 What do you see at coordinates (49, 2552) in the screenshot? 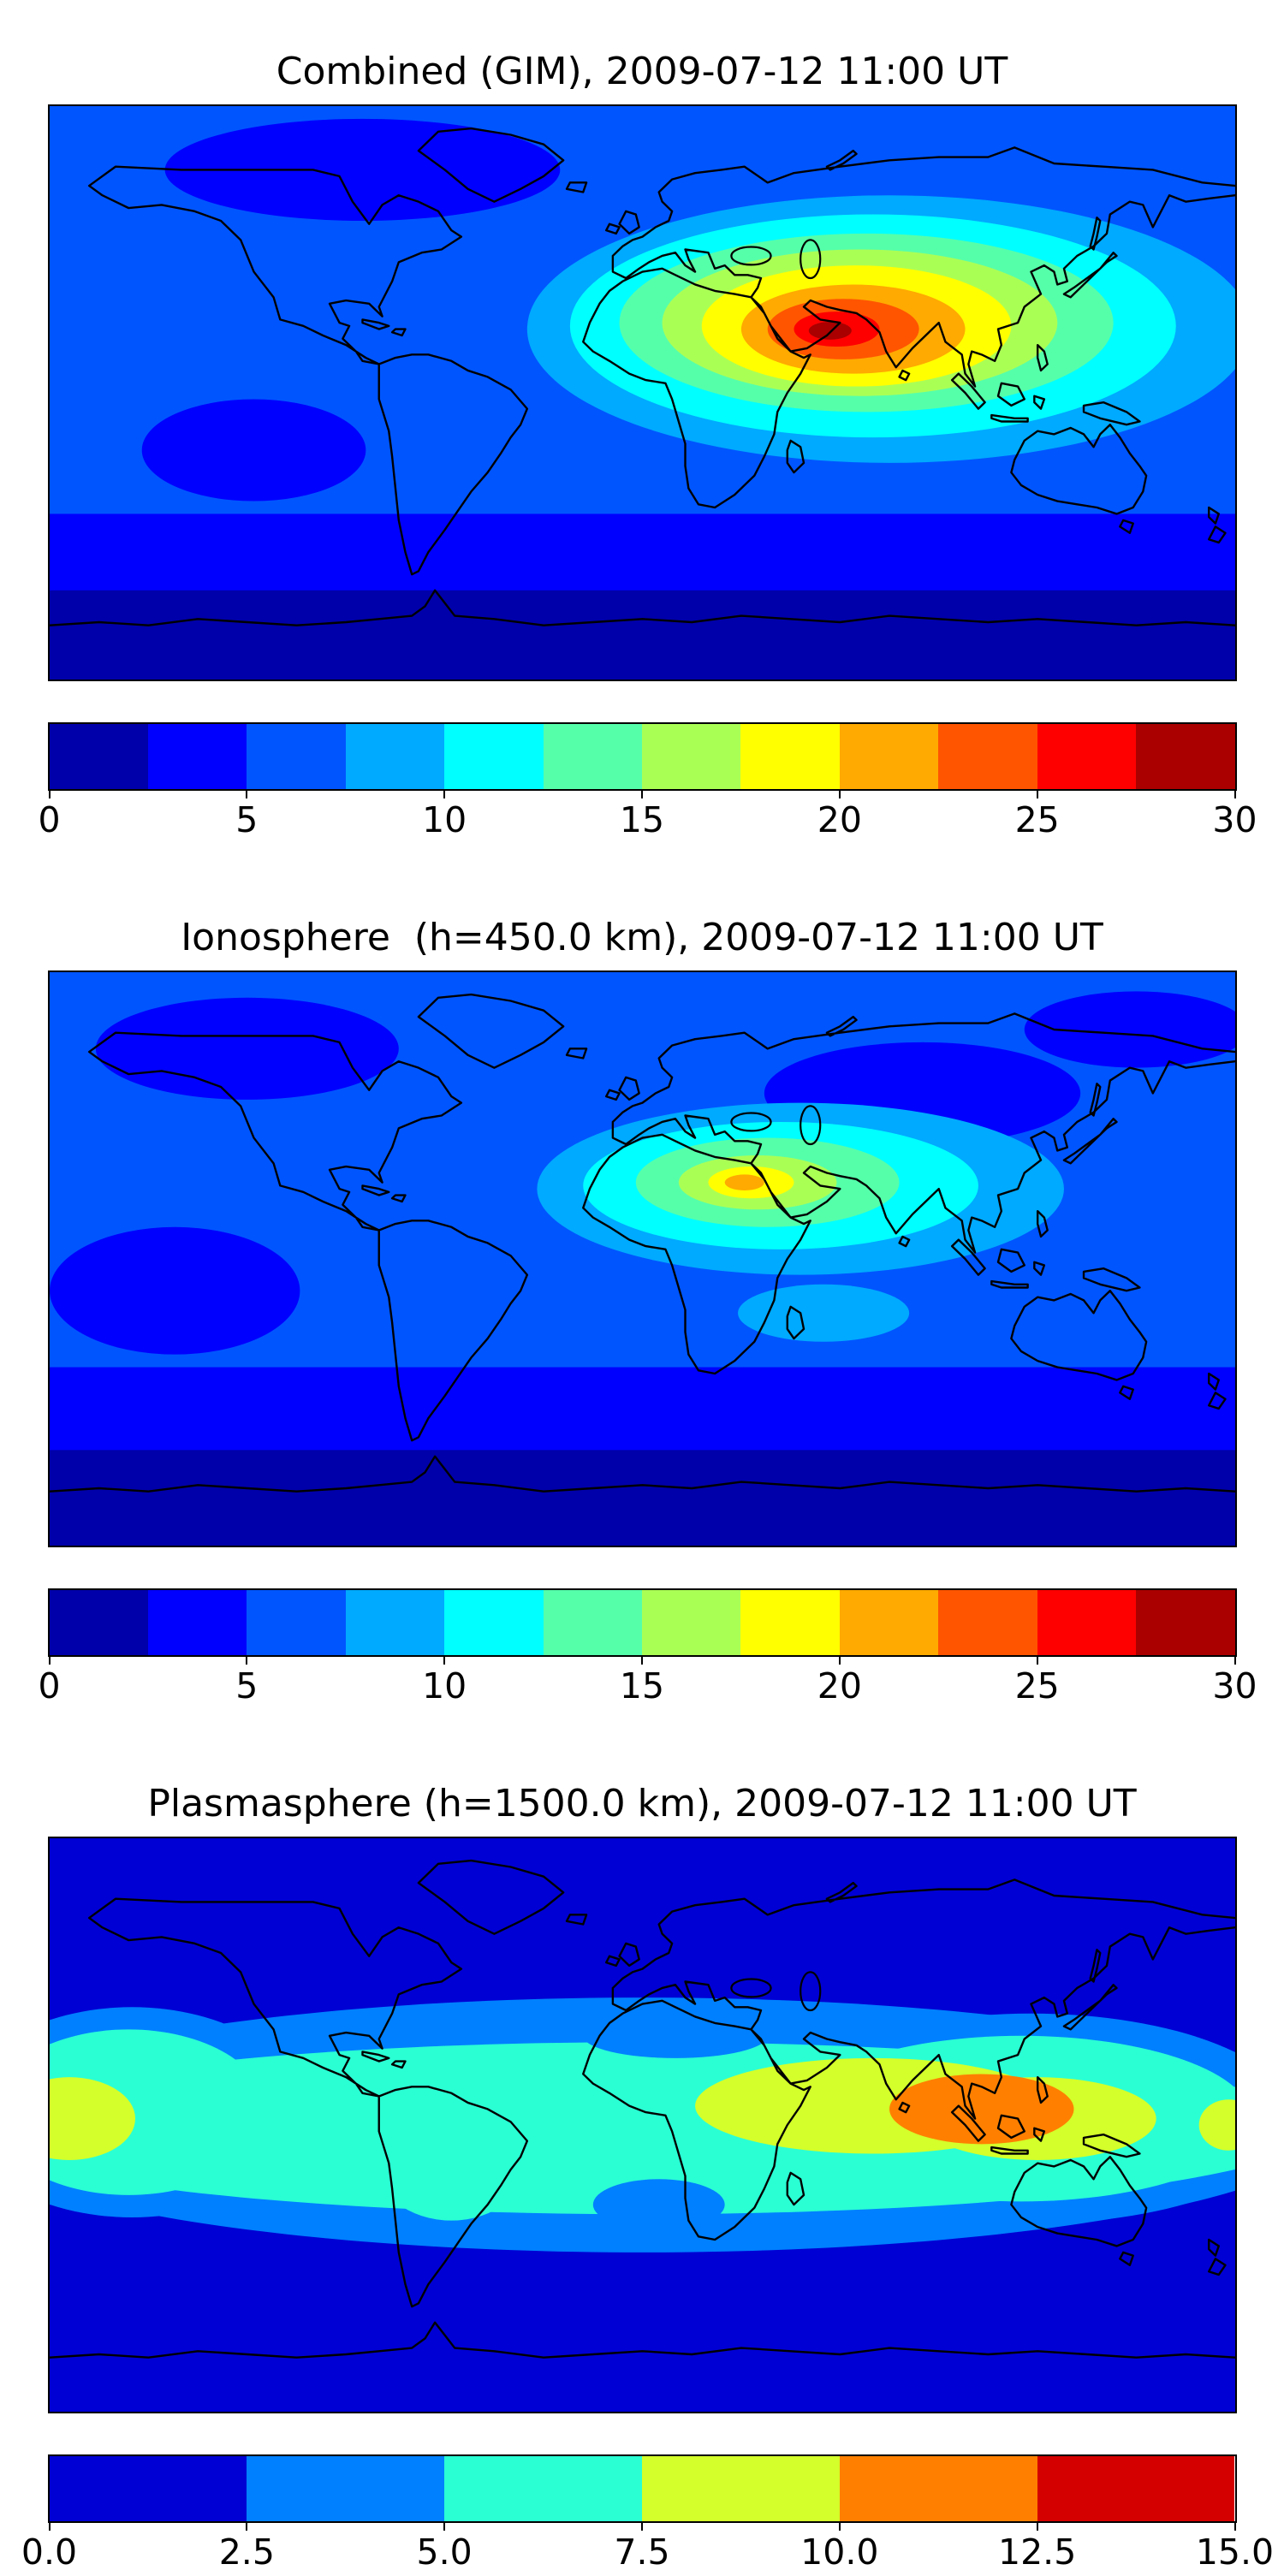
I see `colorbar-tick-label: 0.0` at bounding box center [49, 2552].